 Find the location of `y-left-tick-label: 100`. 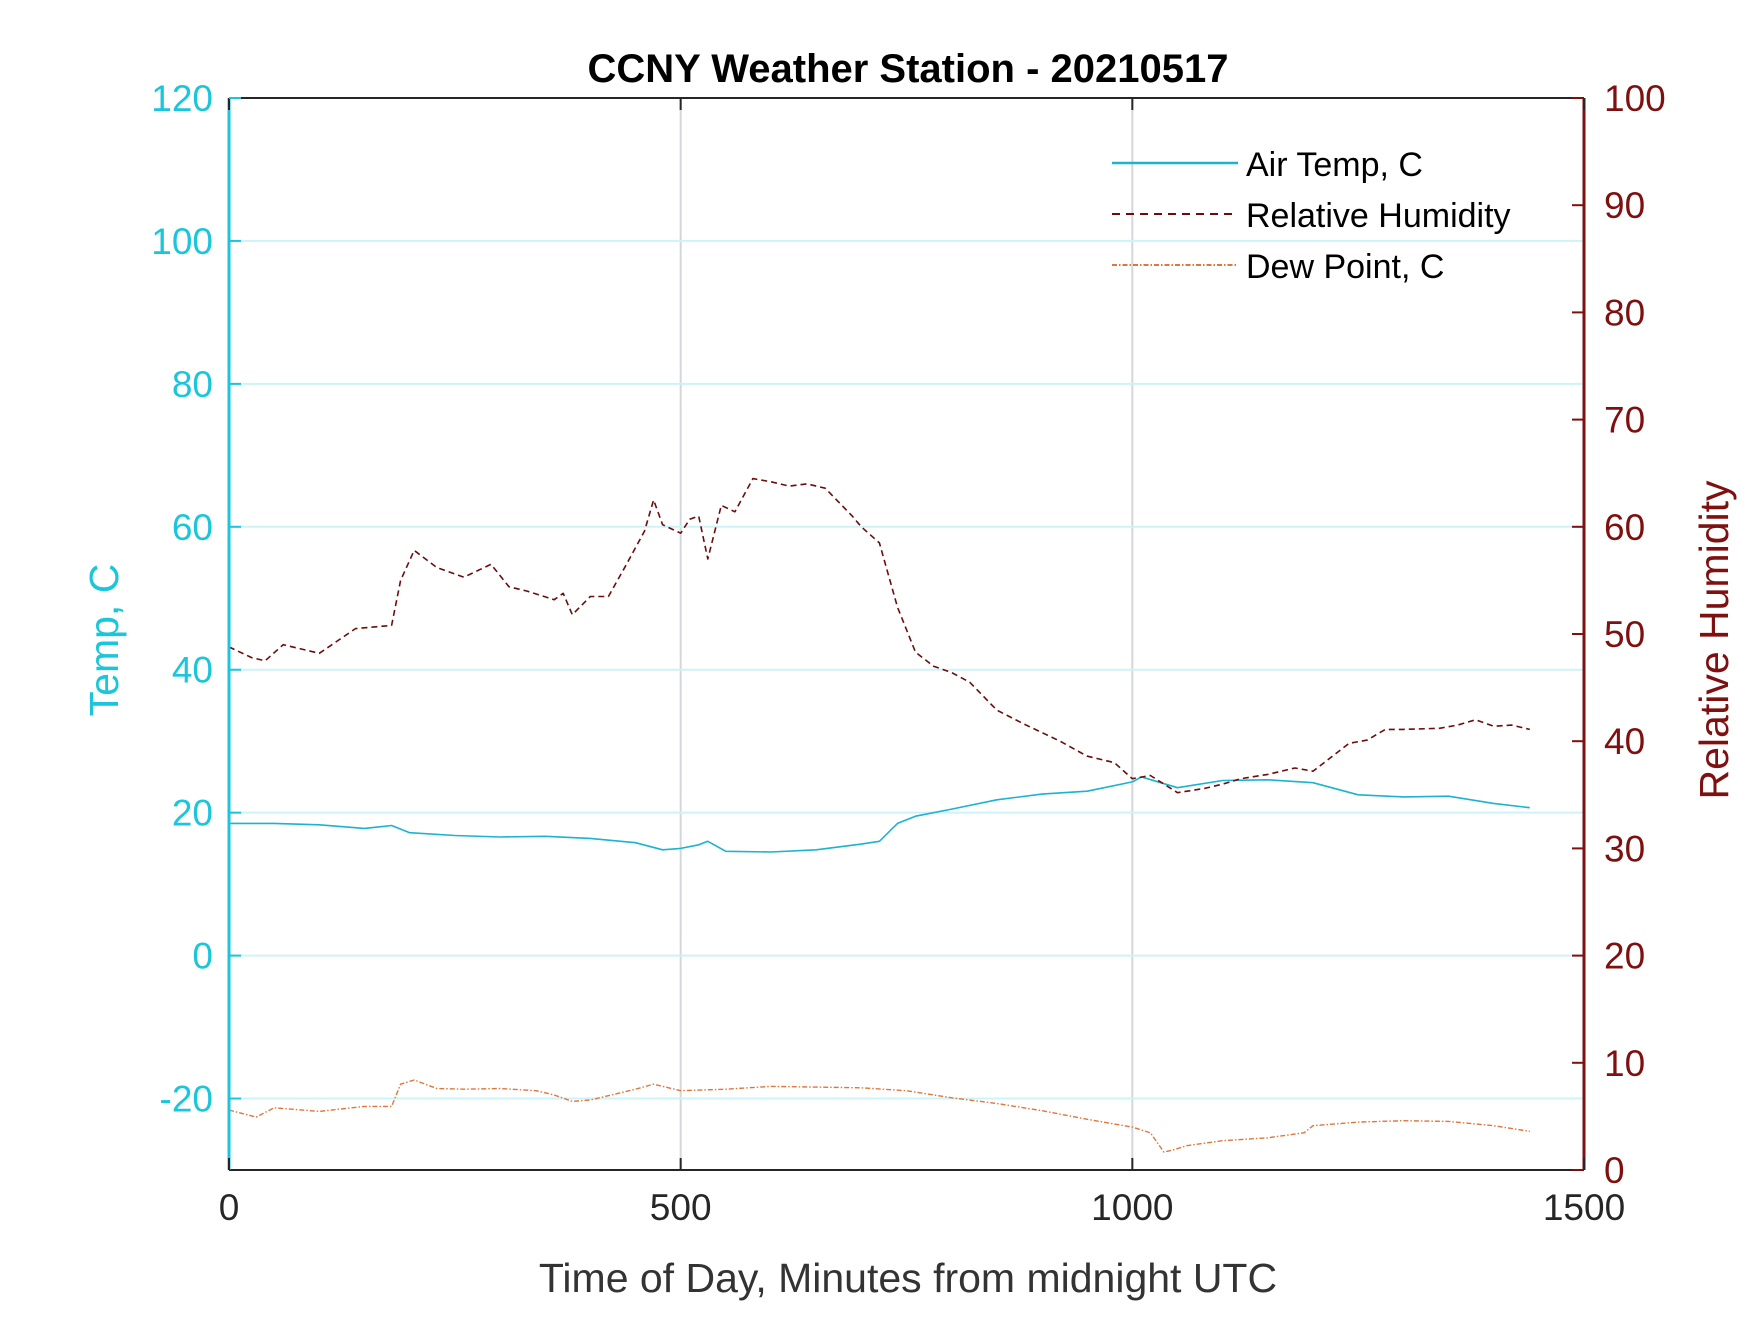

y-left-tick-label: 100 is located at coordinates (182, 241).